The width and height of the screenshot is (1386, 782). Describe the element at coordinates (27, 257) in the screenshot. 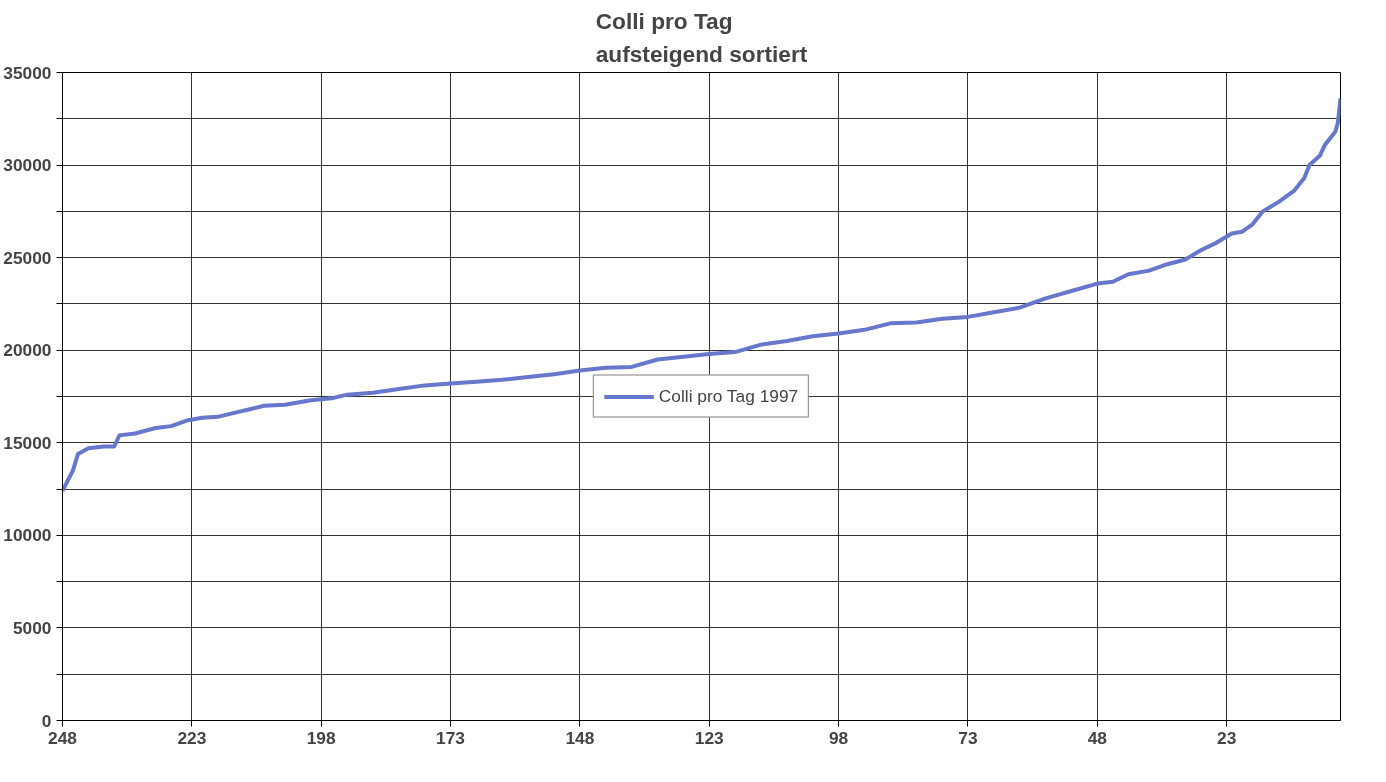

I see `y-tick-label: 25000` at that location.